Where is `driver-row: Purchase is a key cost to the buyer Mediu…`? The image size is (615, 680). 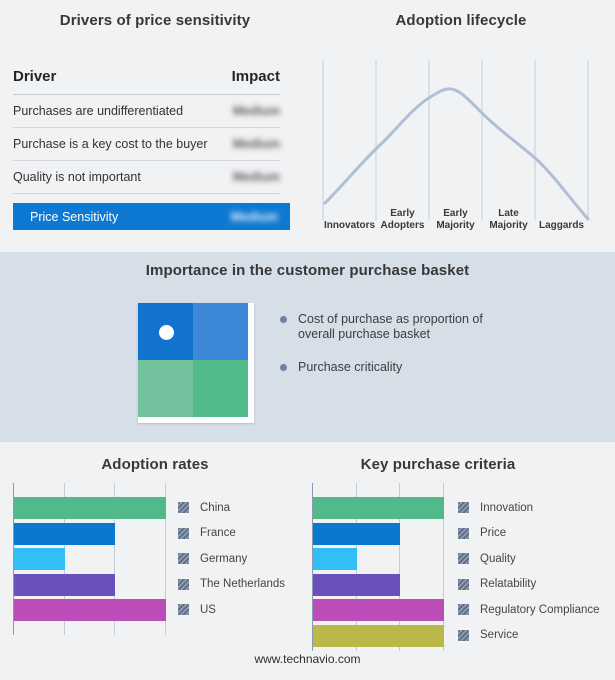 driver-row: Purchase is a key cost to the buyer Mediu… is located at coordinates (146, 144).